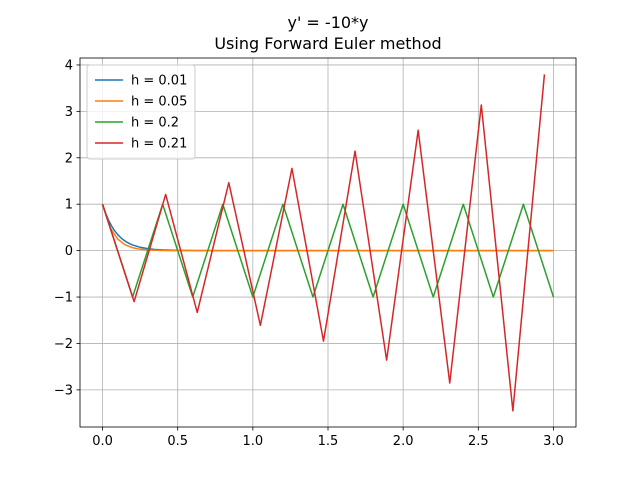 This screenshot has width=640, height=480. I want to click on x-tick-label: 0.5, so click(177, 441).